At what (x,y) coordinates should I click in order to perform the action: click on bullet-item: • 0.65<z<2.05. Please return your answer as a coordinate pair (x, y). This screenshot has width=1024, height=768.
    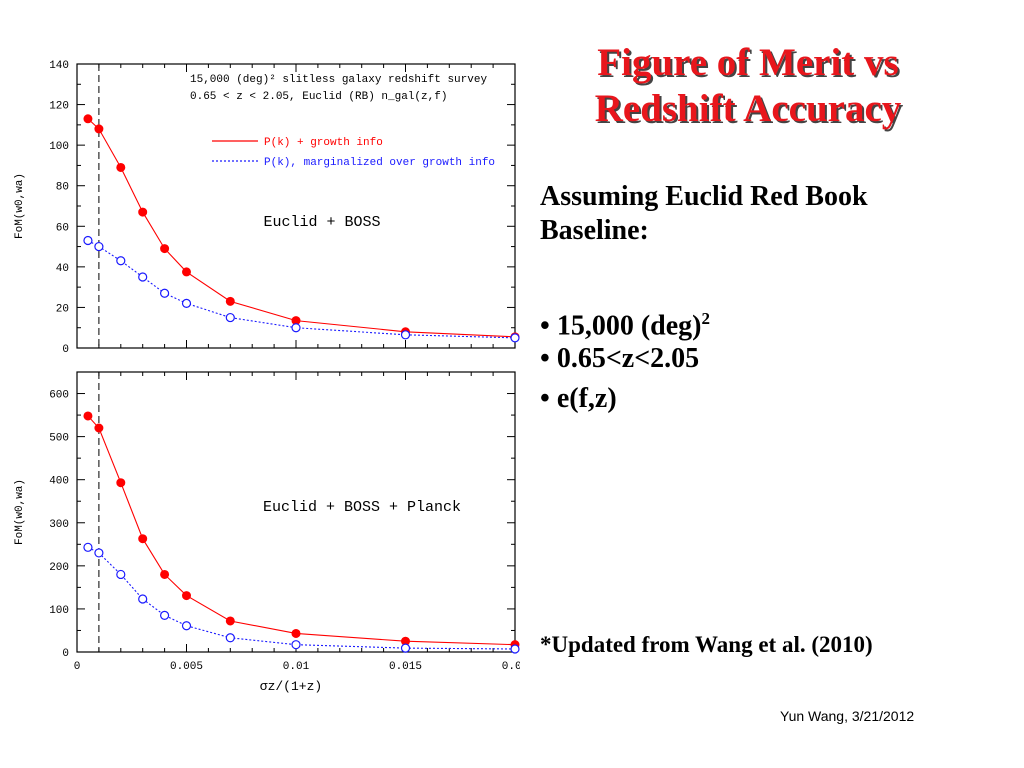
    Looking at the image, I should click on (619, 359).